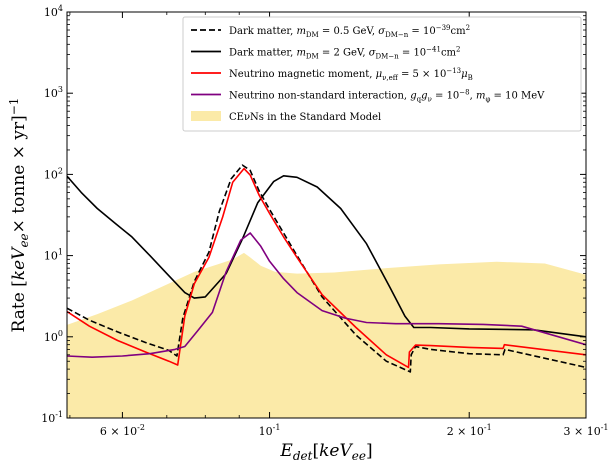 Image resolution: width=611 pixels, height=463 pixels. I want to click on legend-label: CEνNs in the Standard Model, so click(305, 117).